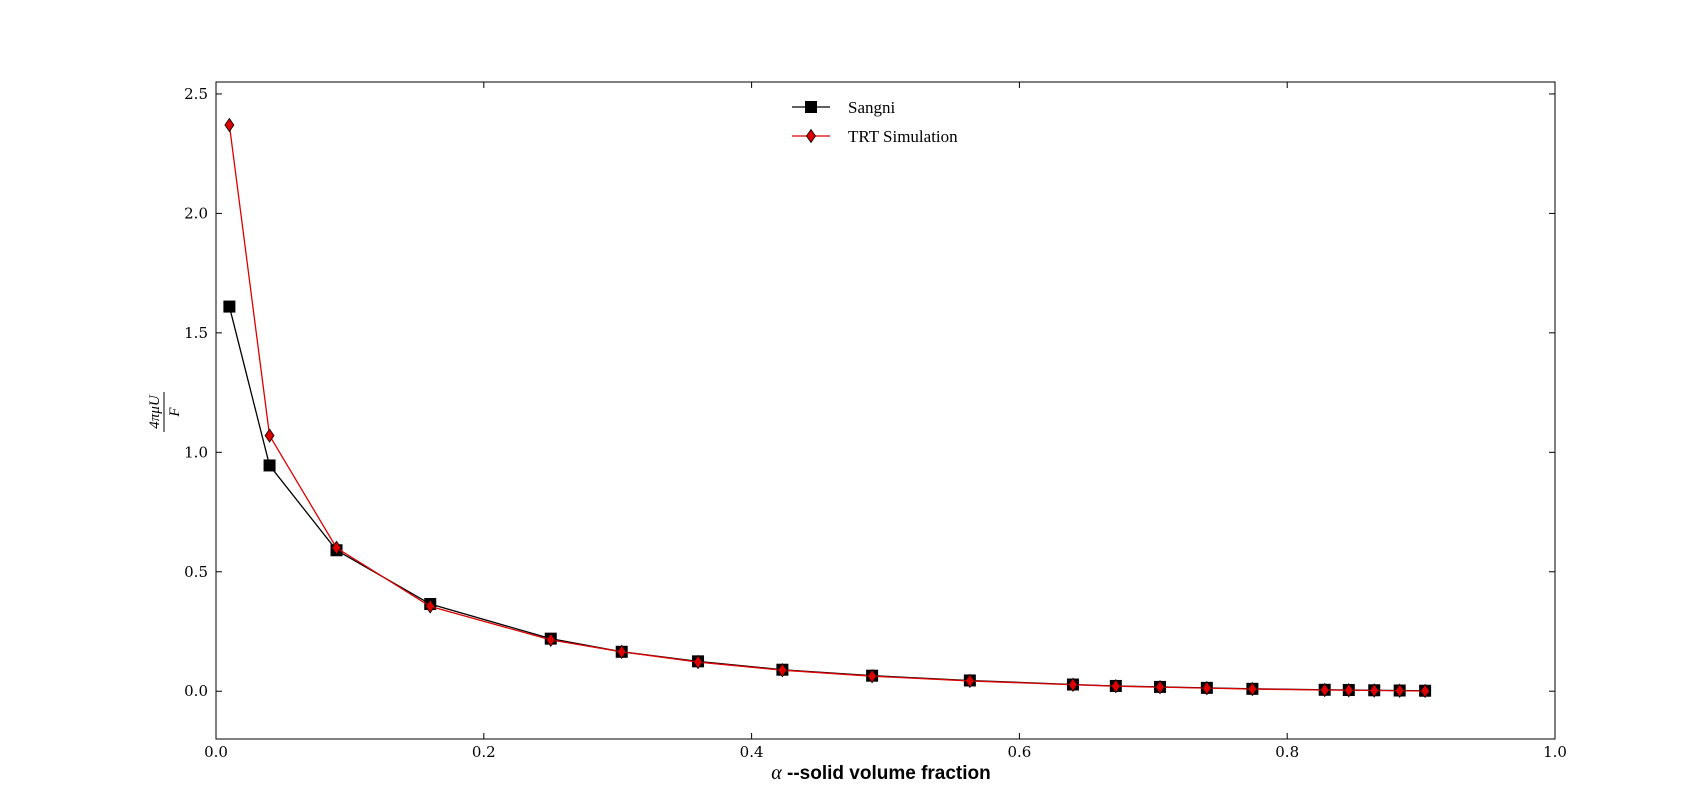  Describe the element at coordinates (165, 412) in the screenshot. I see `y-axis-label: 4πμU F` at that location.